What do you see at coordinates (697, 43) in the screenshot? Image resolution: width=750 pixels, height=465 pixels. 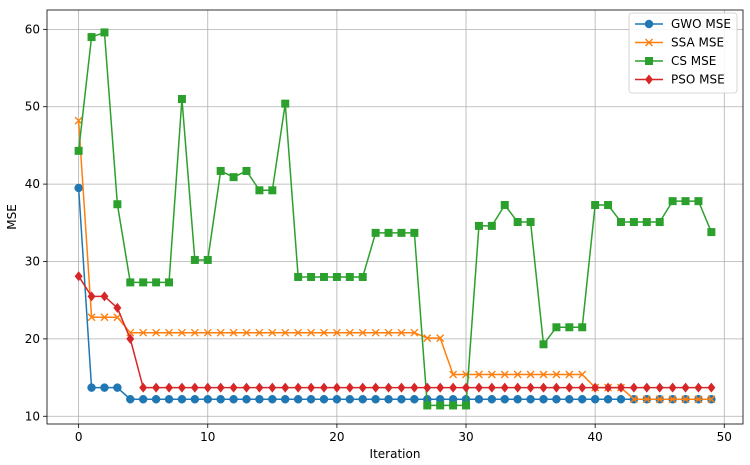 I see `legend-label: SSA MSE` at bounding box center [697, 43].